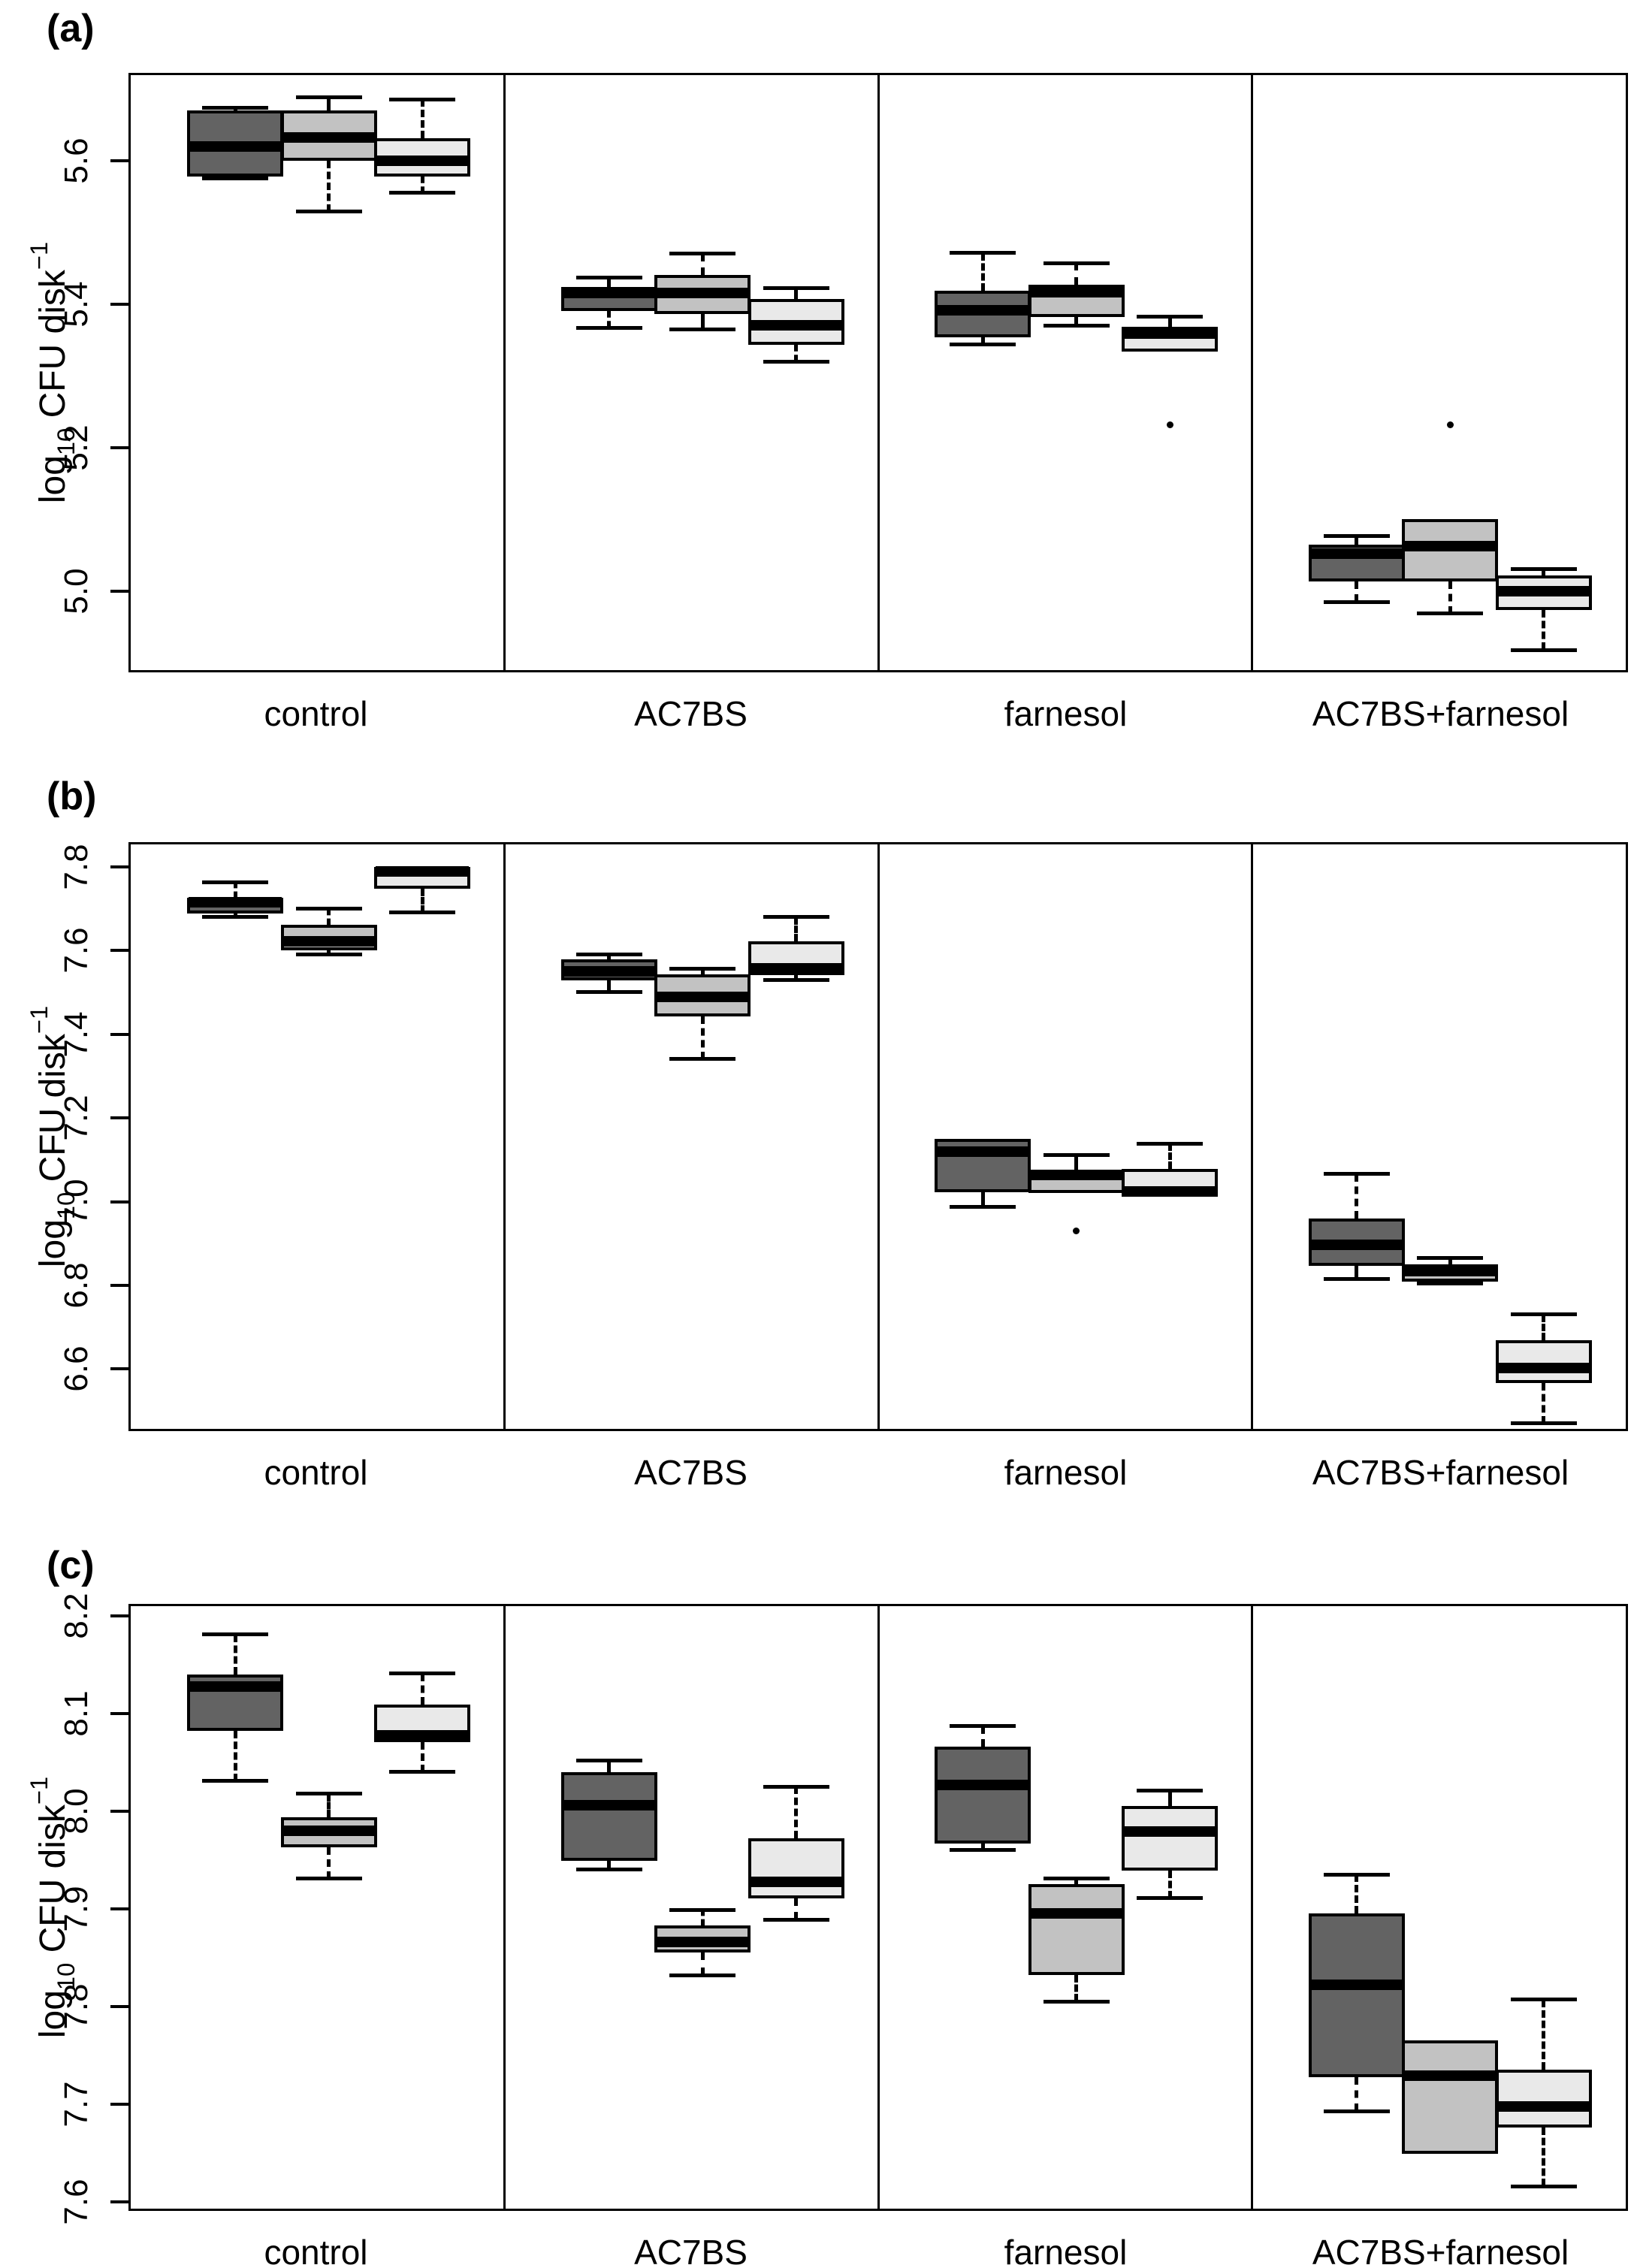 The image size is (1637, 2268). What do you see at coordinates (76, 1118) in the screenshot?
I see `y-axis-tick-label: 7.2` at bounding box center [76, 1118].